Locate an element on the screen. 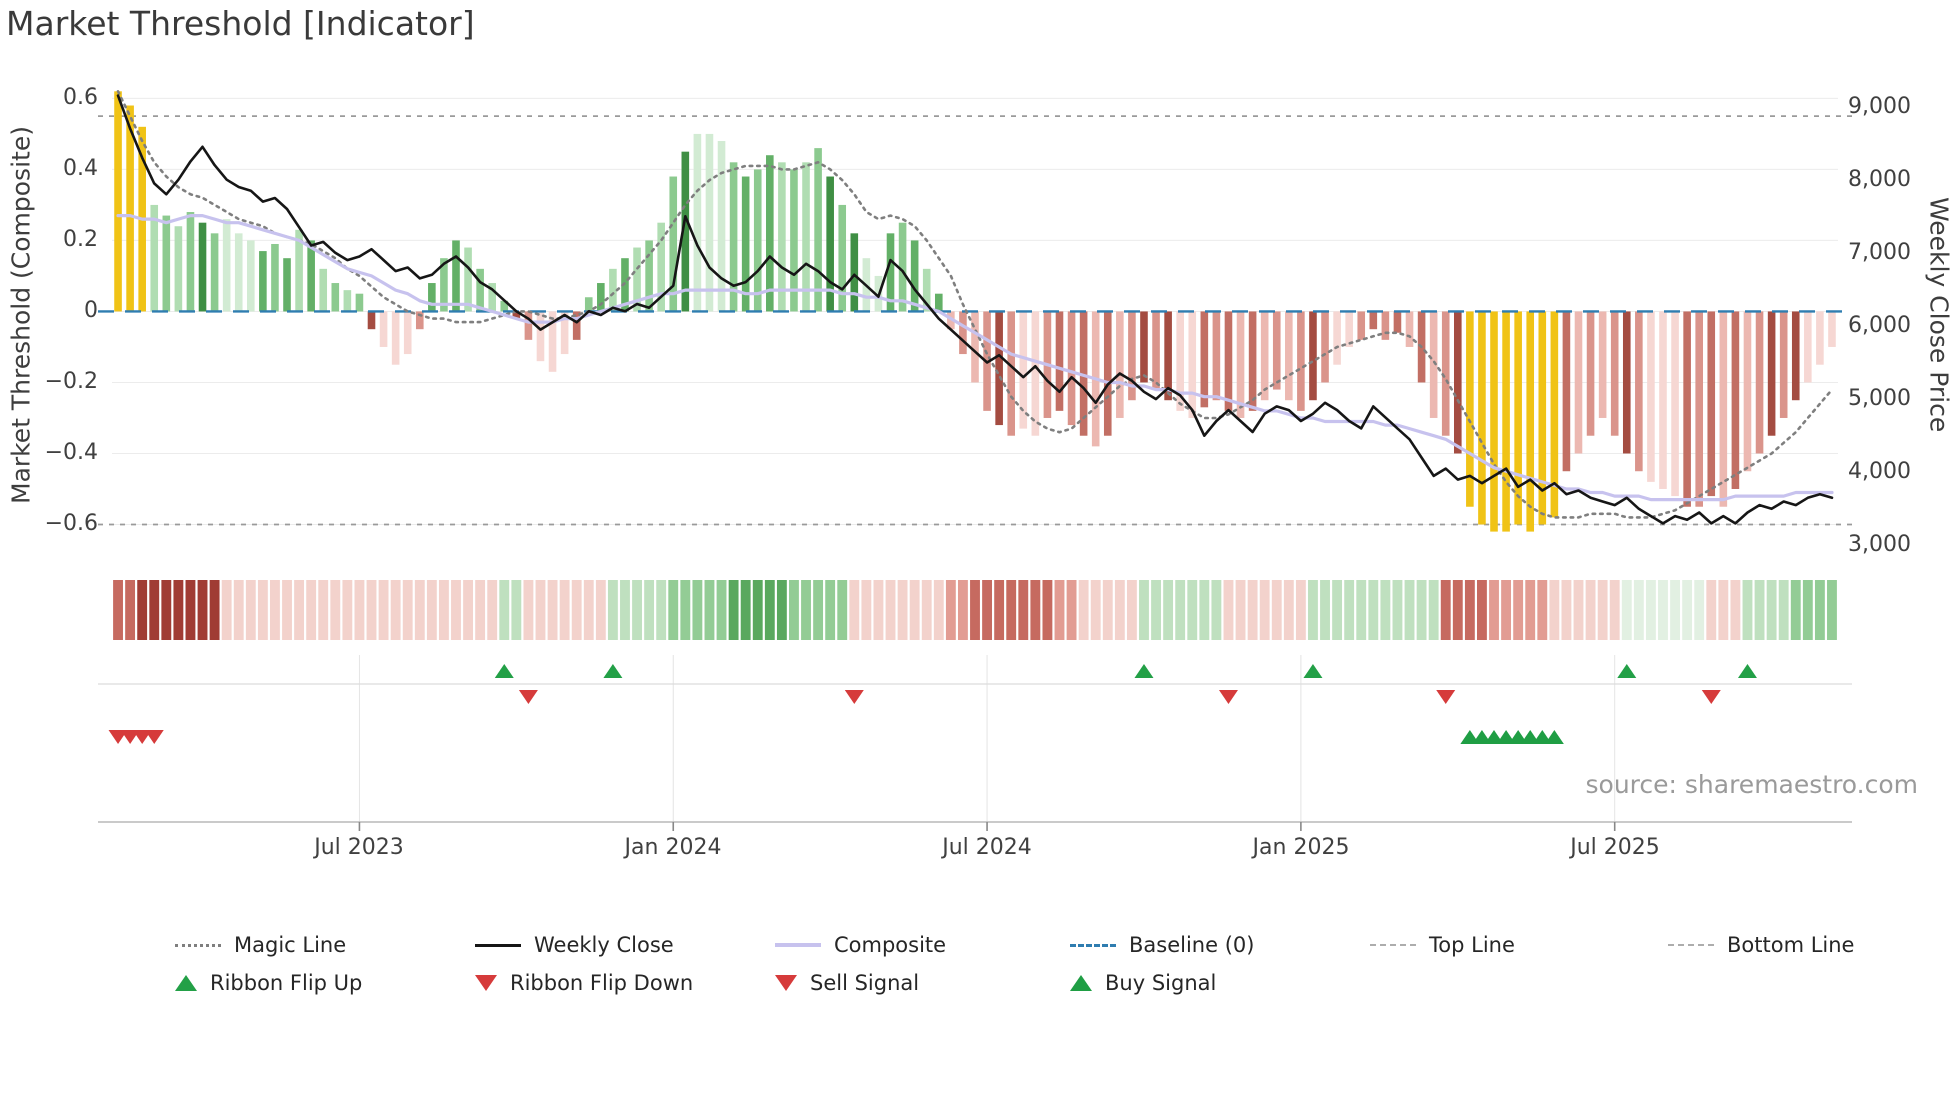  left-axis-tick-label: 0.6 is located at coordinates (80, 97).